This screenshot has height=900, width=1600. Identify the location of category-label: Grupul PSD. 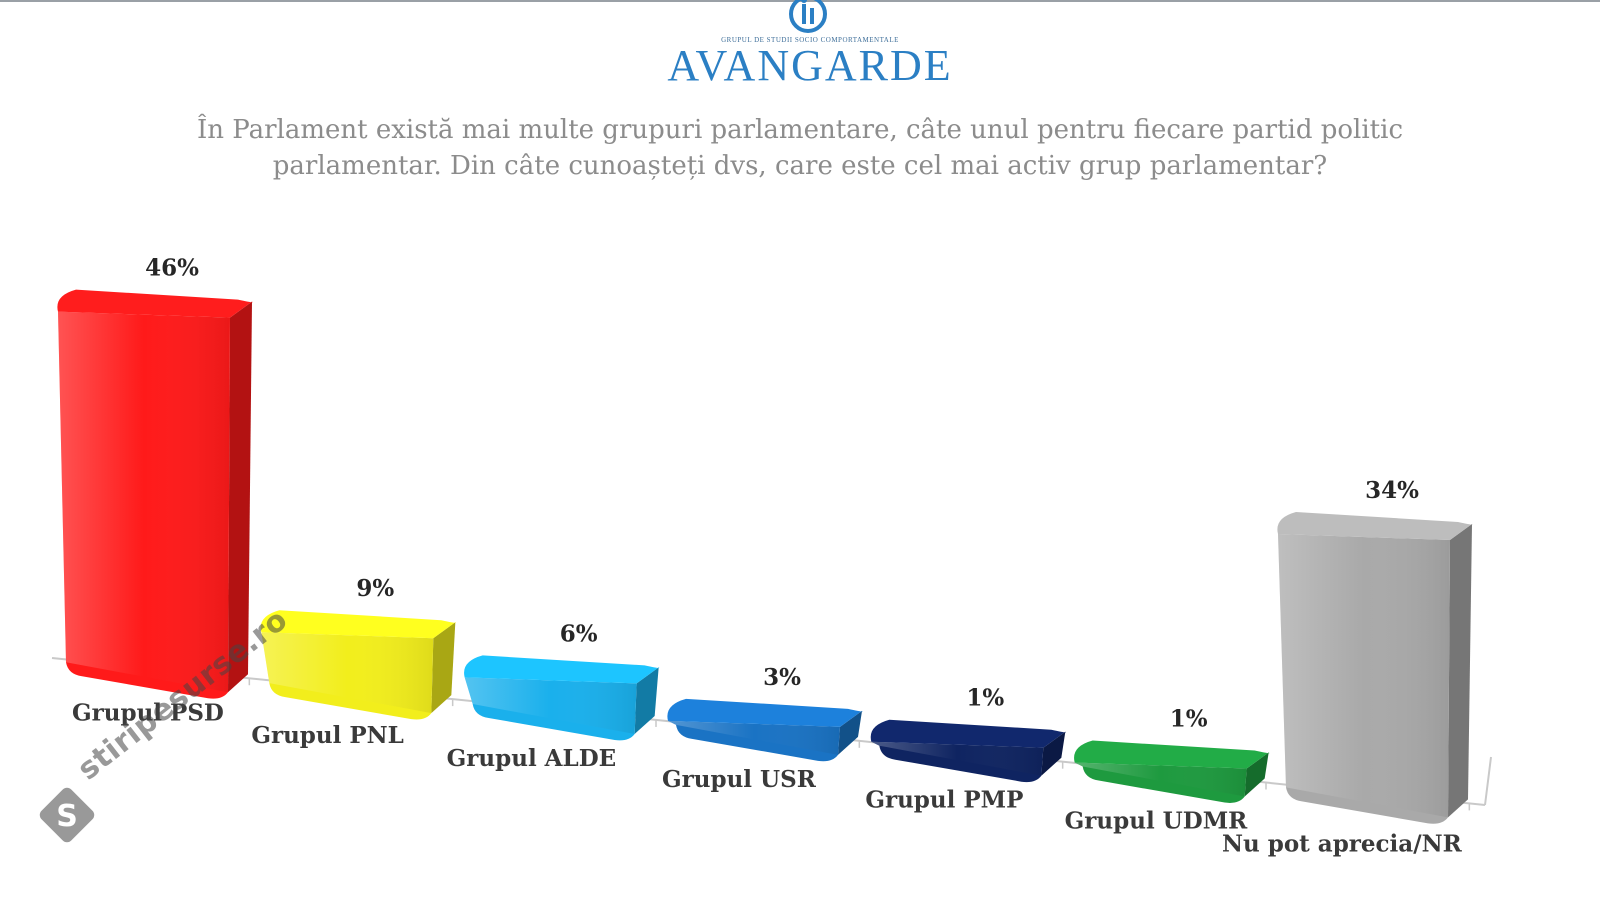
(148, 712).